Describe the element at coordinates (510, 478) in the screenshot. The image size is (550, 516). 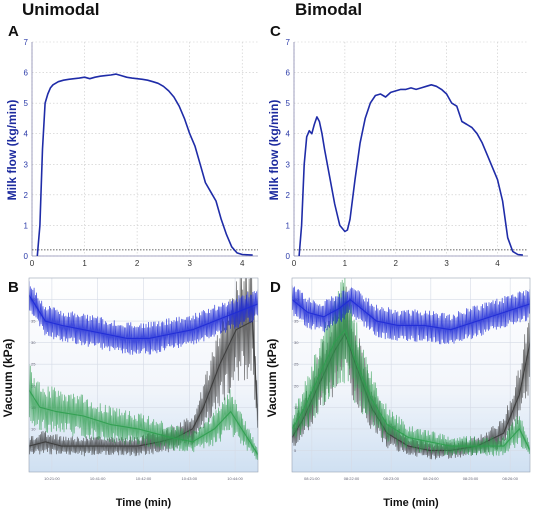
I see `x-tick-label: 08:26:00` at that location.